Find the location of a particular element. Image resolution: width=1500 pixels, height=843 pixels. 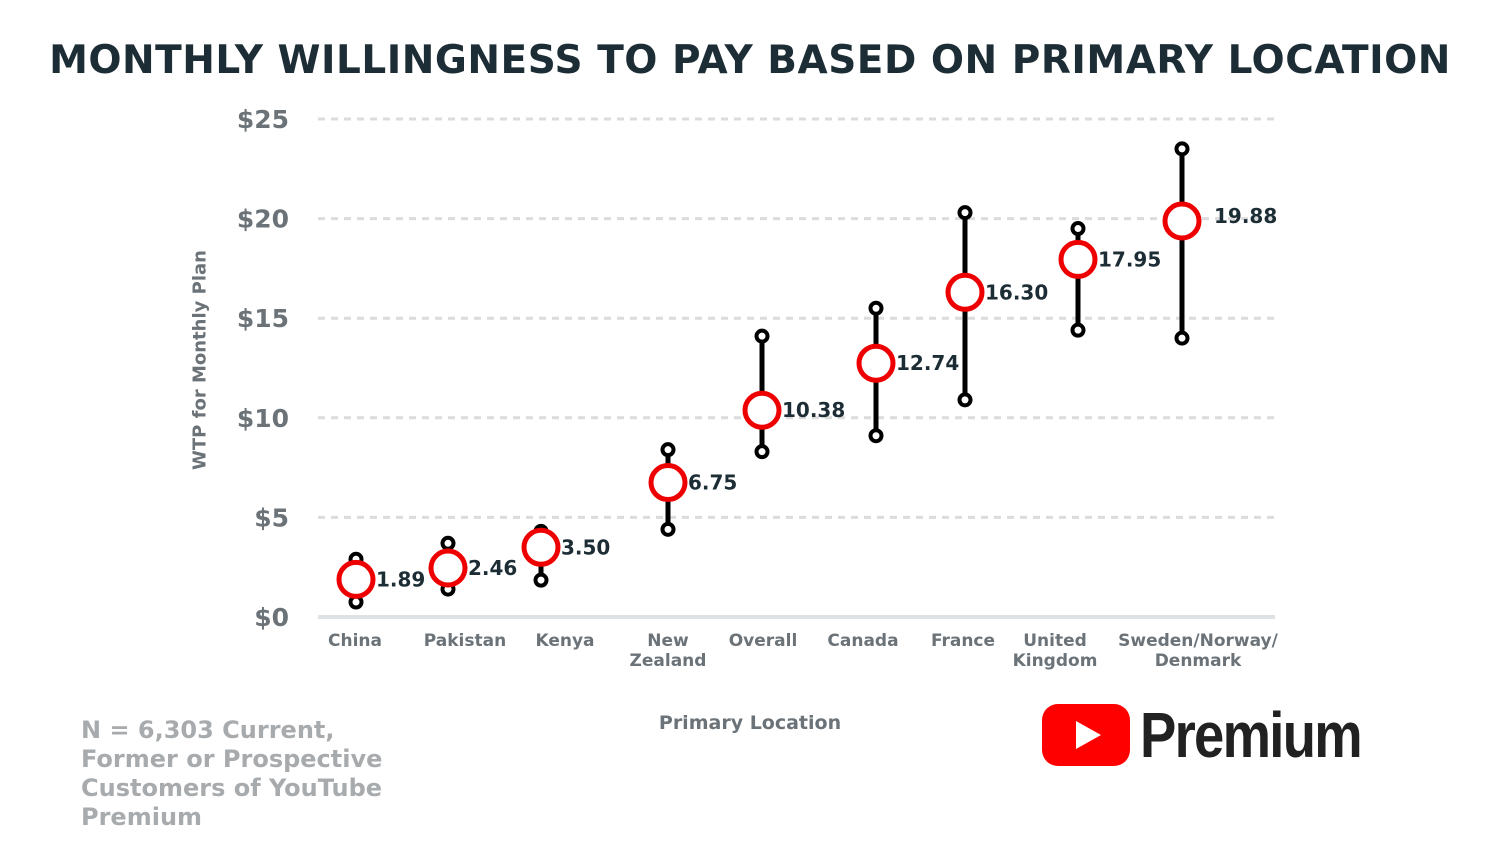

value-label: 16.30 is located at coordinates (1016, 292).